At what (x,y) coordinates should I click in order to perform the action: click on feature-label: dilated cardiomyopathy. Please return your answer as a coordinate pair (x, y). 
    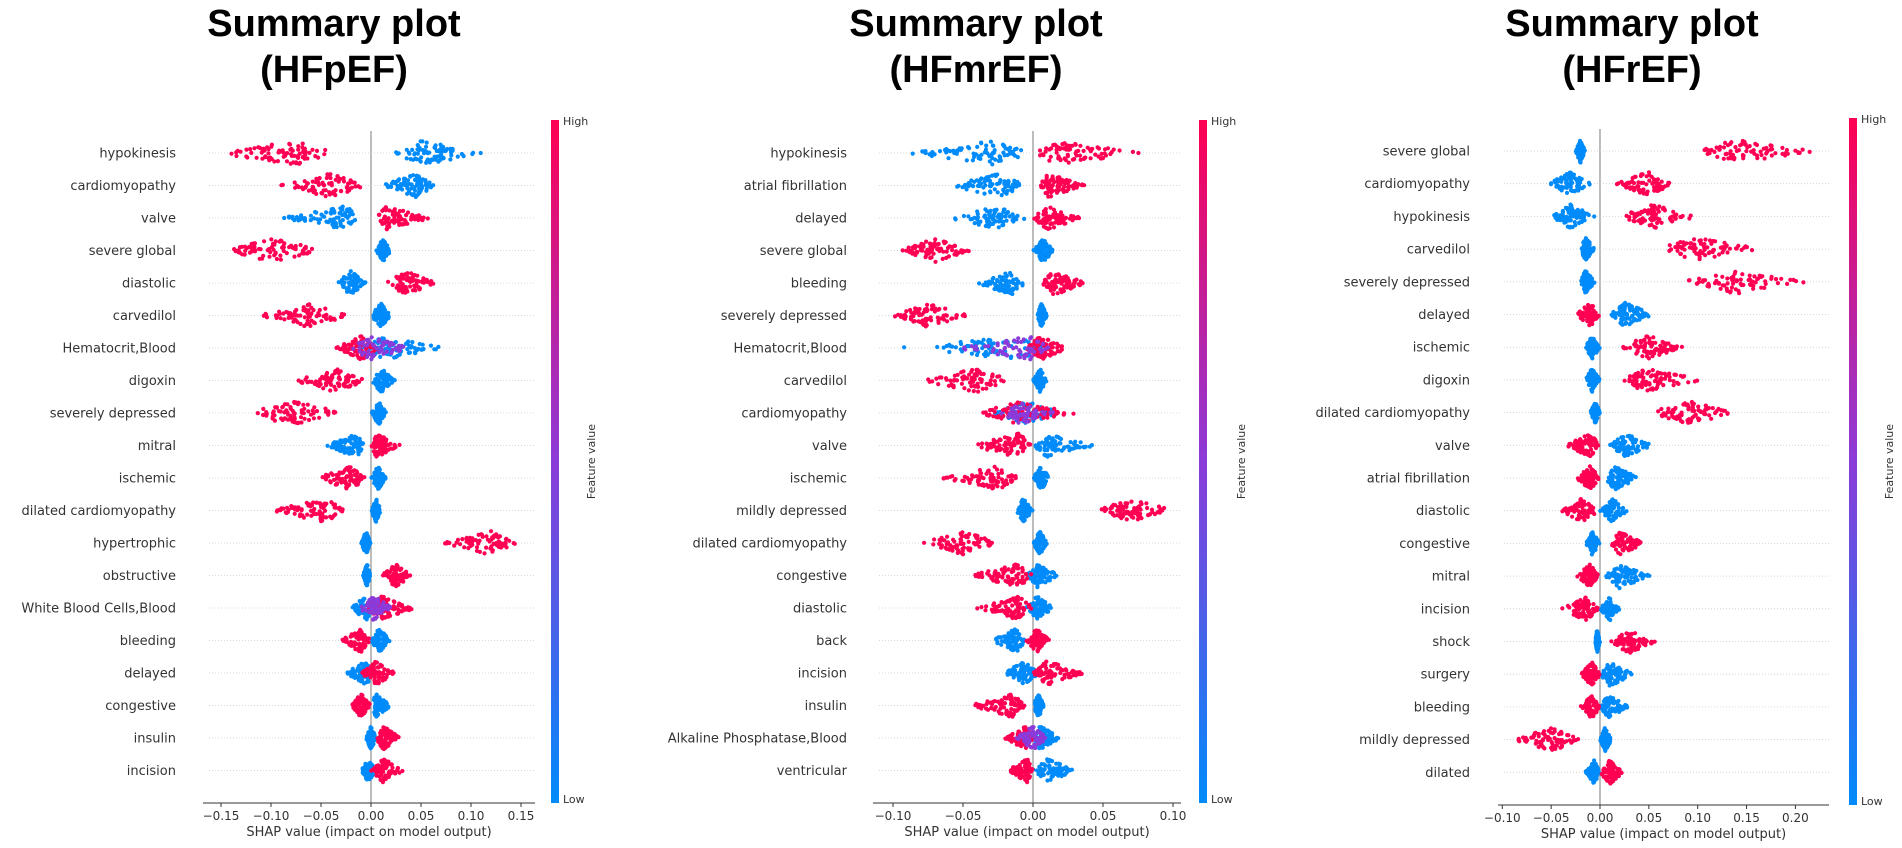
    Looking at the image, I should click on (98, 511).